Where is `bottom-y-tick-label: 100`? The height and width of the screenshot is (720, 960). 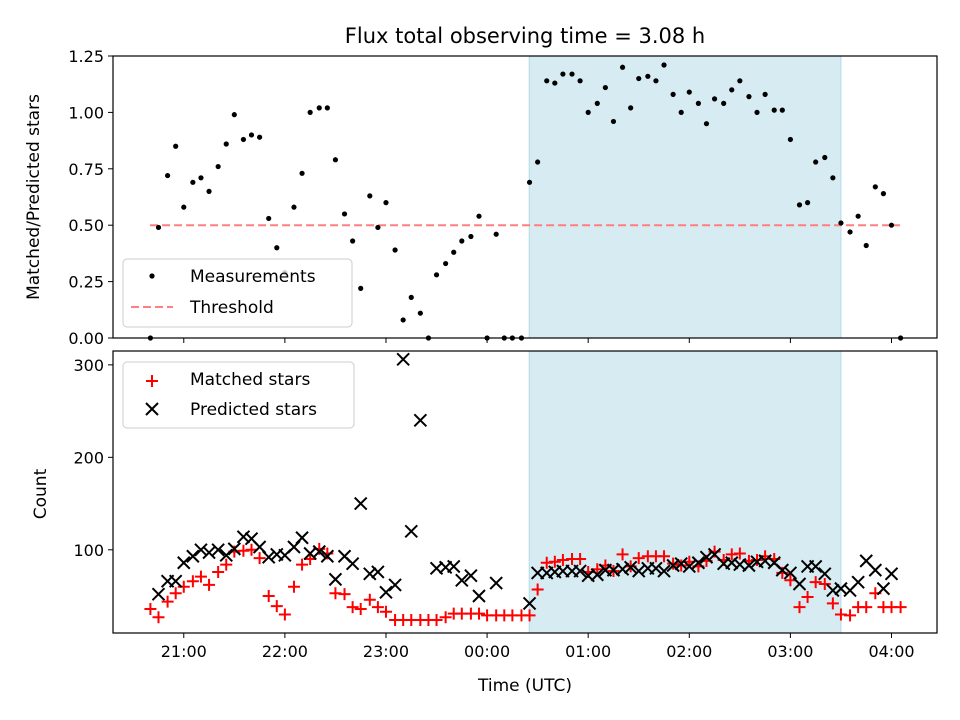 bottom-y-tick-label: 100 is located at coordinates (88, 550).